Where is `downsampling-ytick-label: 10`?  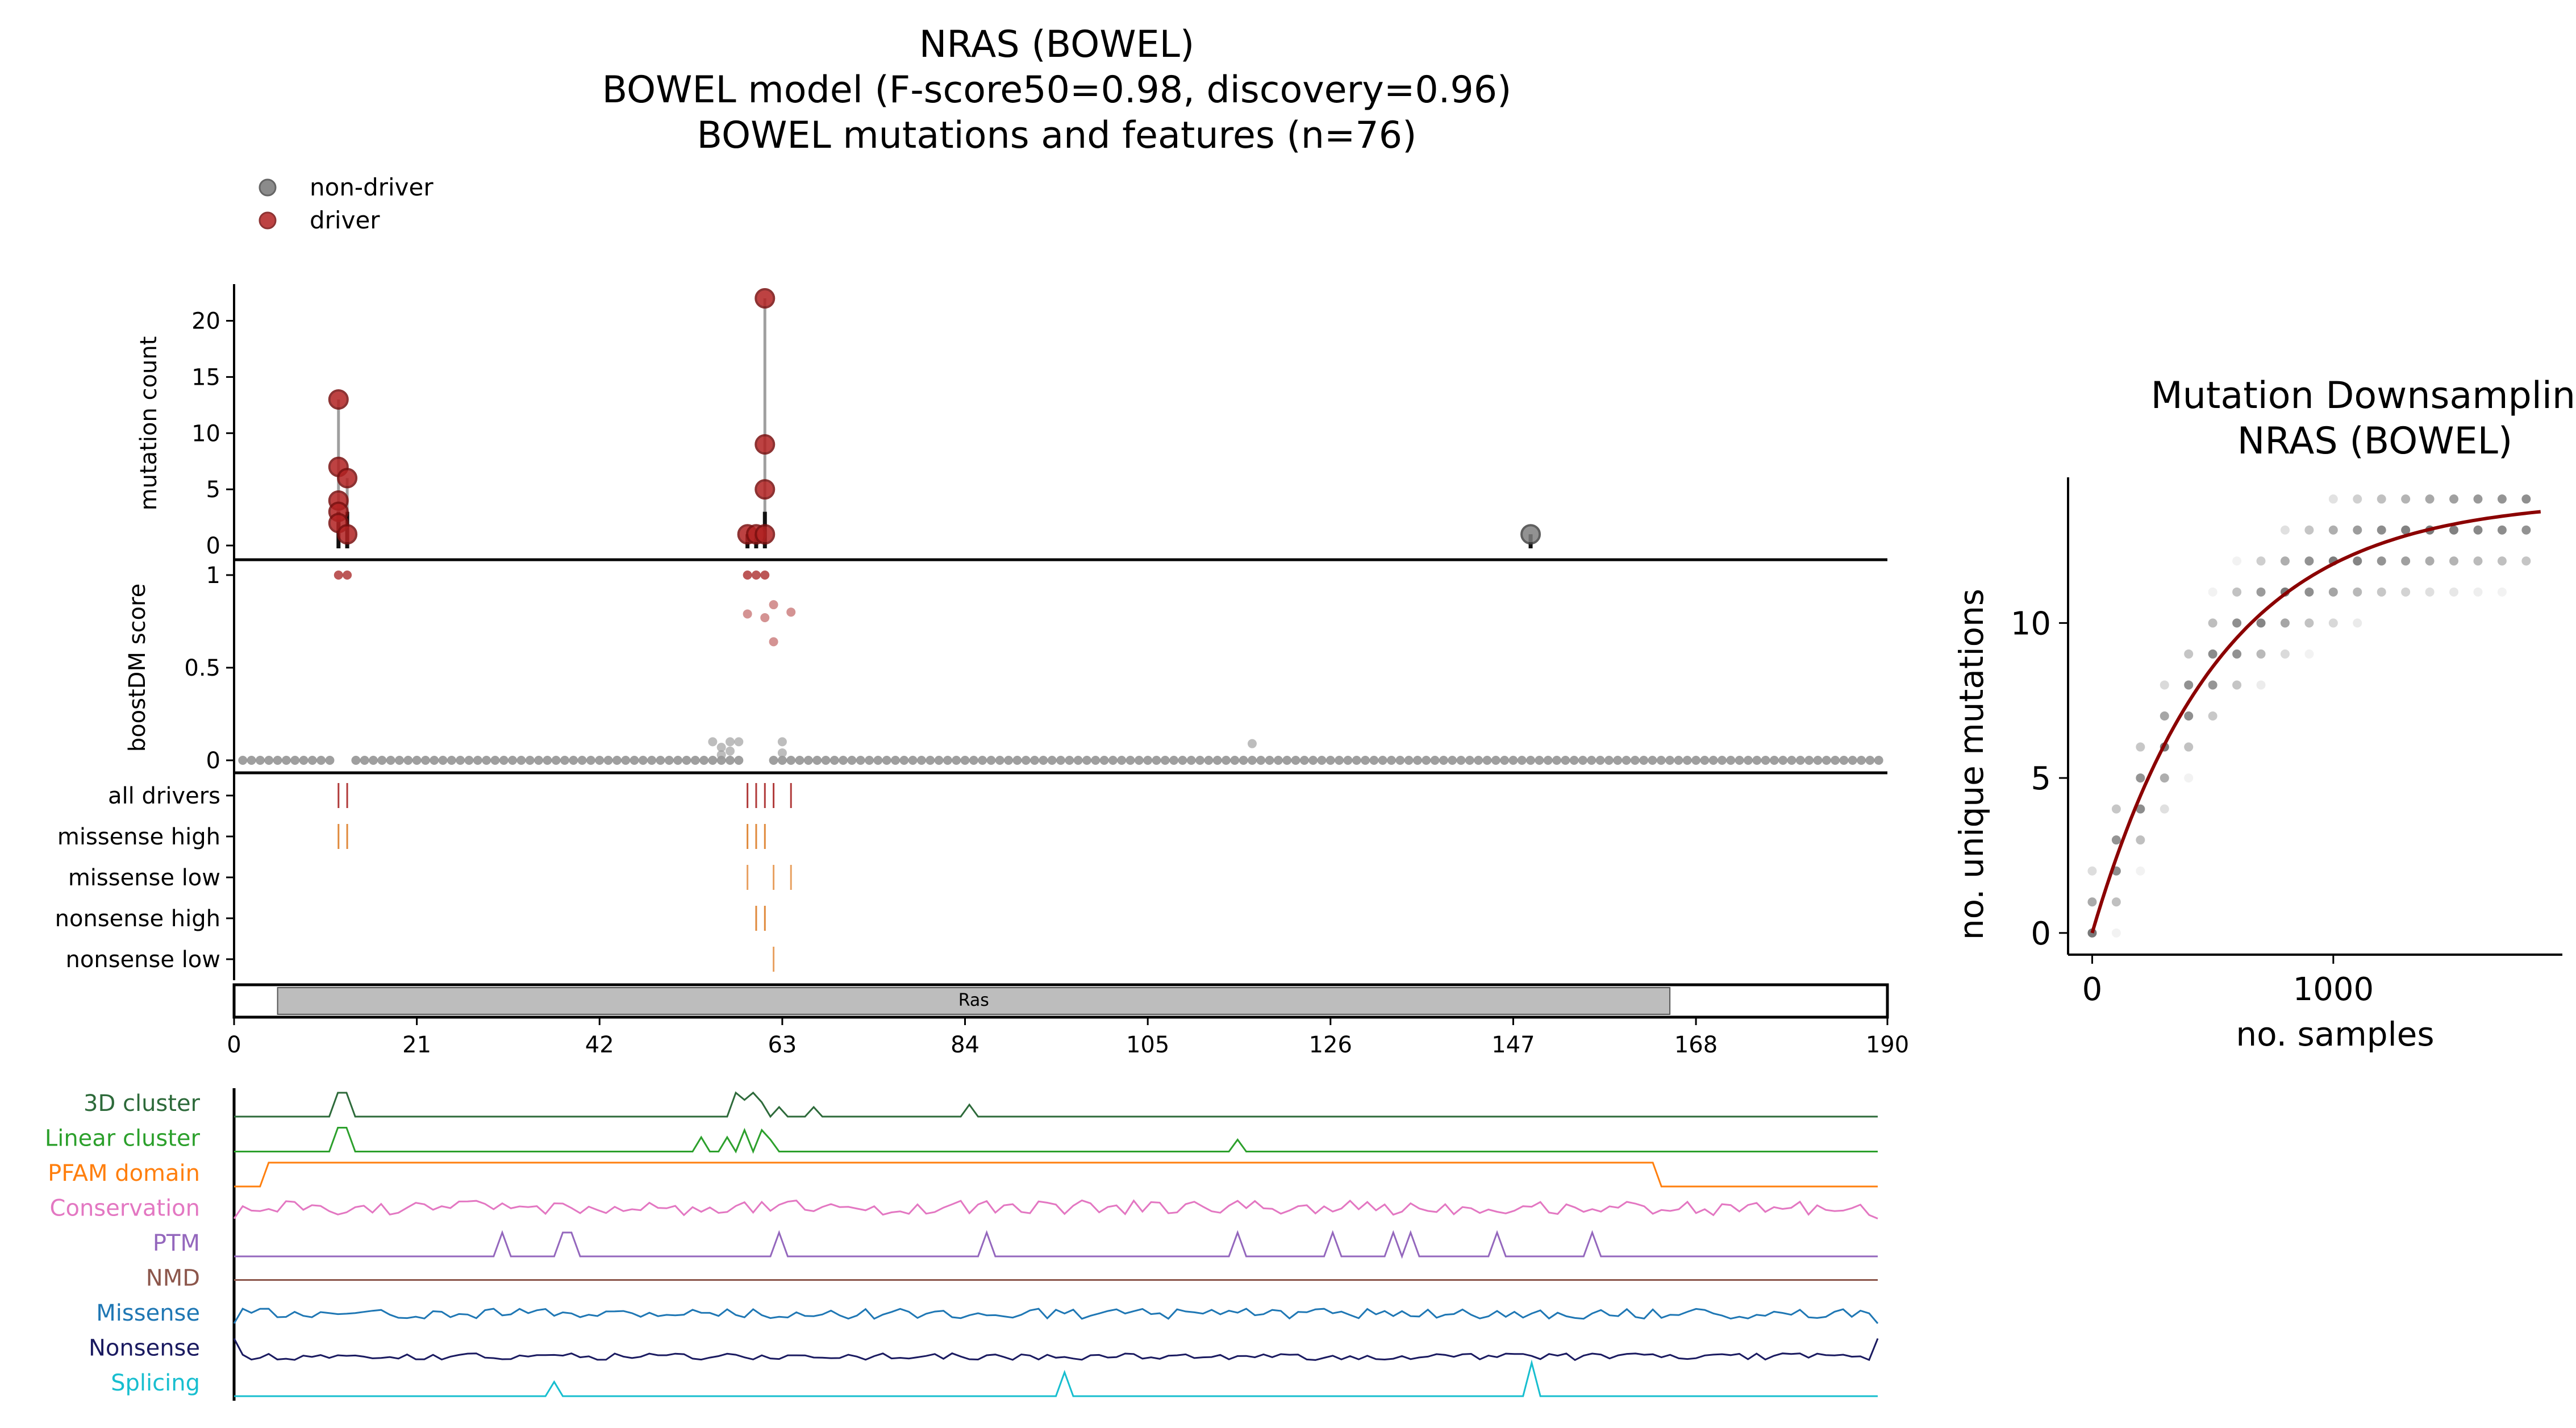 downsampling-ytick-label: 10 is located at coordinates (2031, 623).